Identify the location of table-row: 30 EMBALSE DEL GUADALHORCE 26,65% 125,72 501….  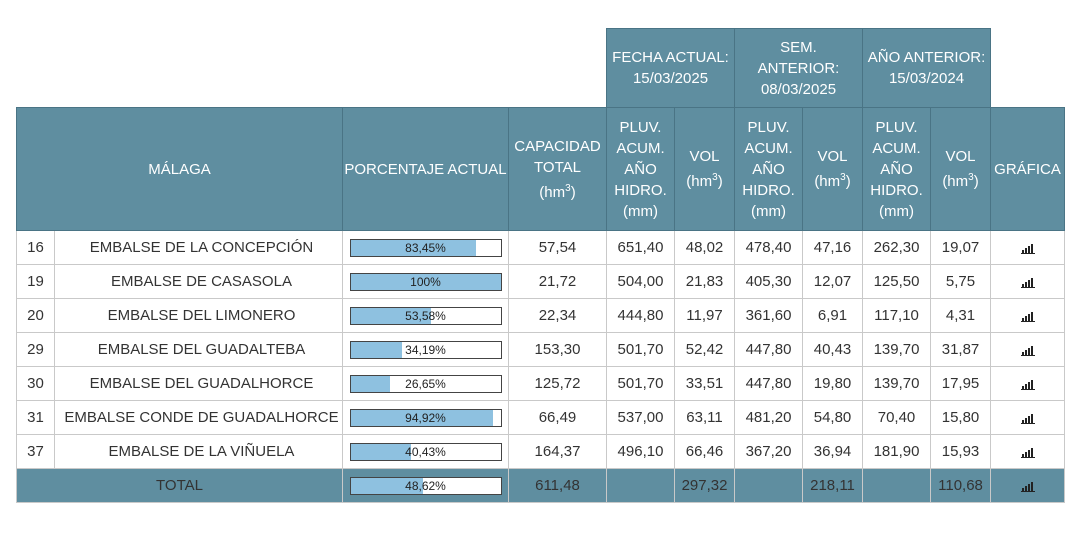
(541, 383).